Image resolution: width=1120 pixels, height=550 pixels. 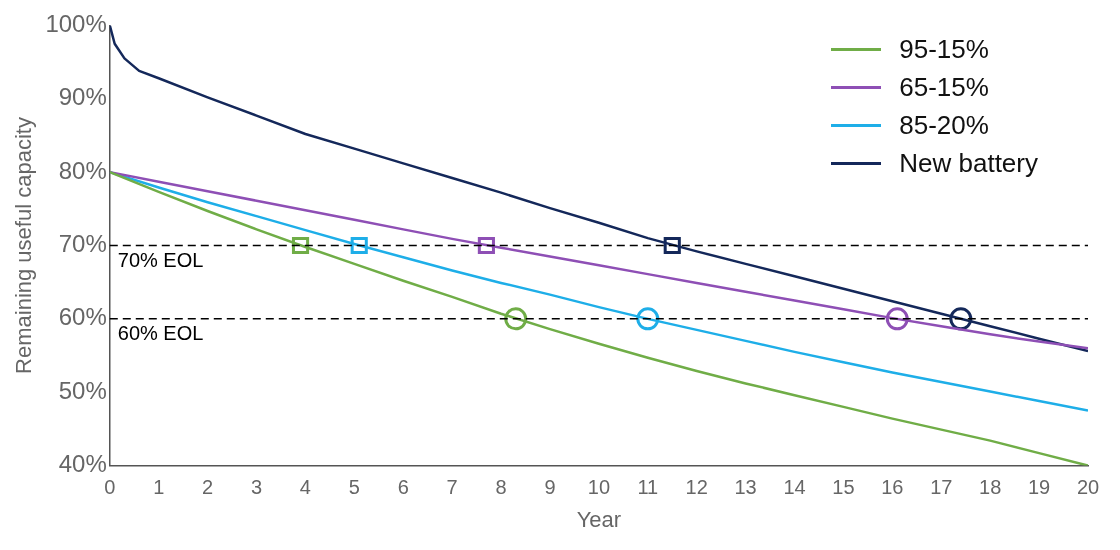 I want to click on x-tick-label: 13, so click(x=745, y=487).